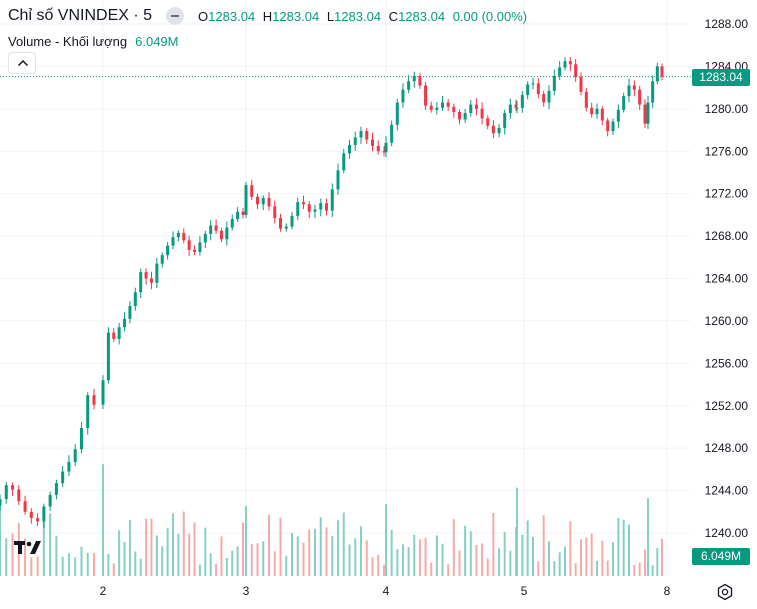 The width and height of the screenshot is (757, 609). What do you see at coordinates (725, 592) in the screenshot?
I see `gear-icon` at bounding box center [725, 592].